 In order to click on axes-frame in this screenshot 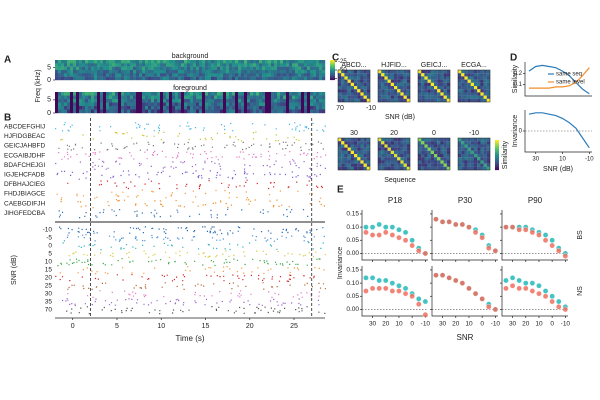, I will do `click(464, 235)`.